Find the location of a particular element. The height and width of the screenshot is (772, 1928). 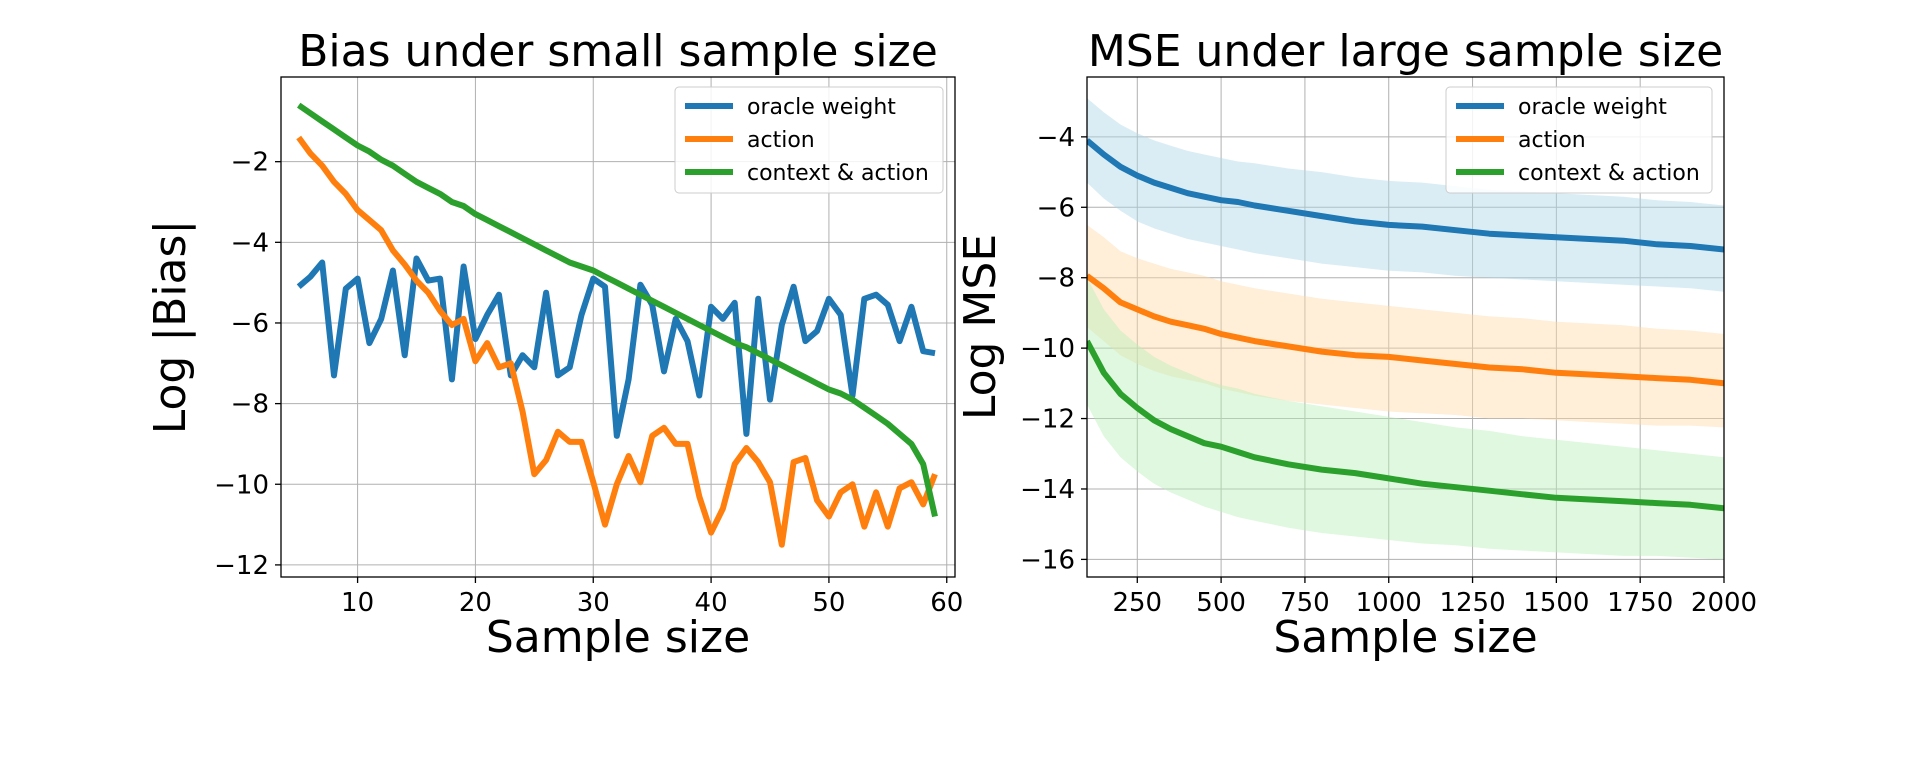

y-axis-label: Log |Bias| is located at coordinates (170, 327).